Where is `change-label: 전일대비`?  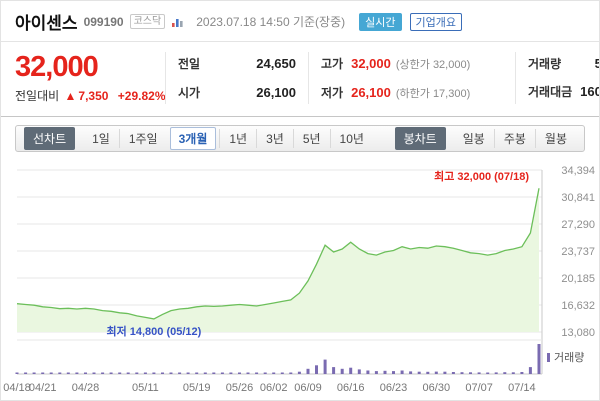
change-label: 전일대비 is located at coordinates (37, 96).